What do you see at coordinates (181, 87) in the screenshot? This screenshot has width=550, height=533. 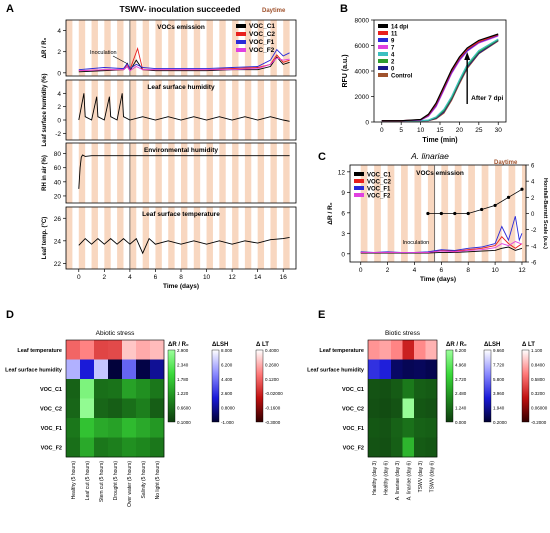 I see `subplot-title: Leaf surface humidity` at bounding box center [181, 87].